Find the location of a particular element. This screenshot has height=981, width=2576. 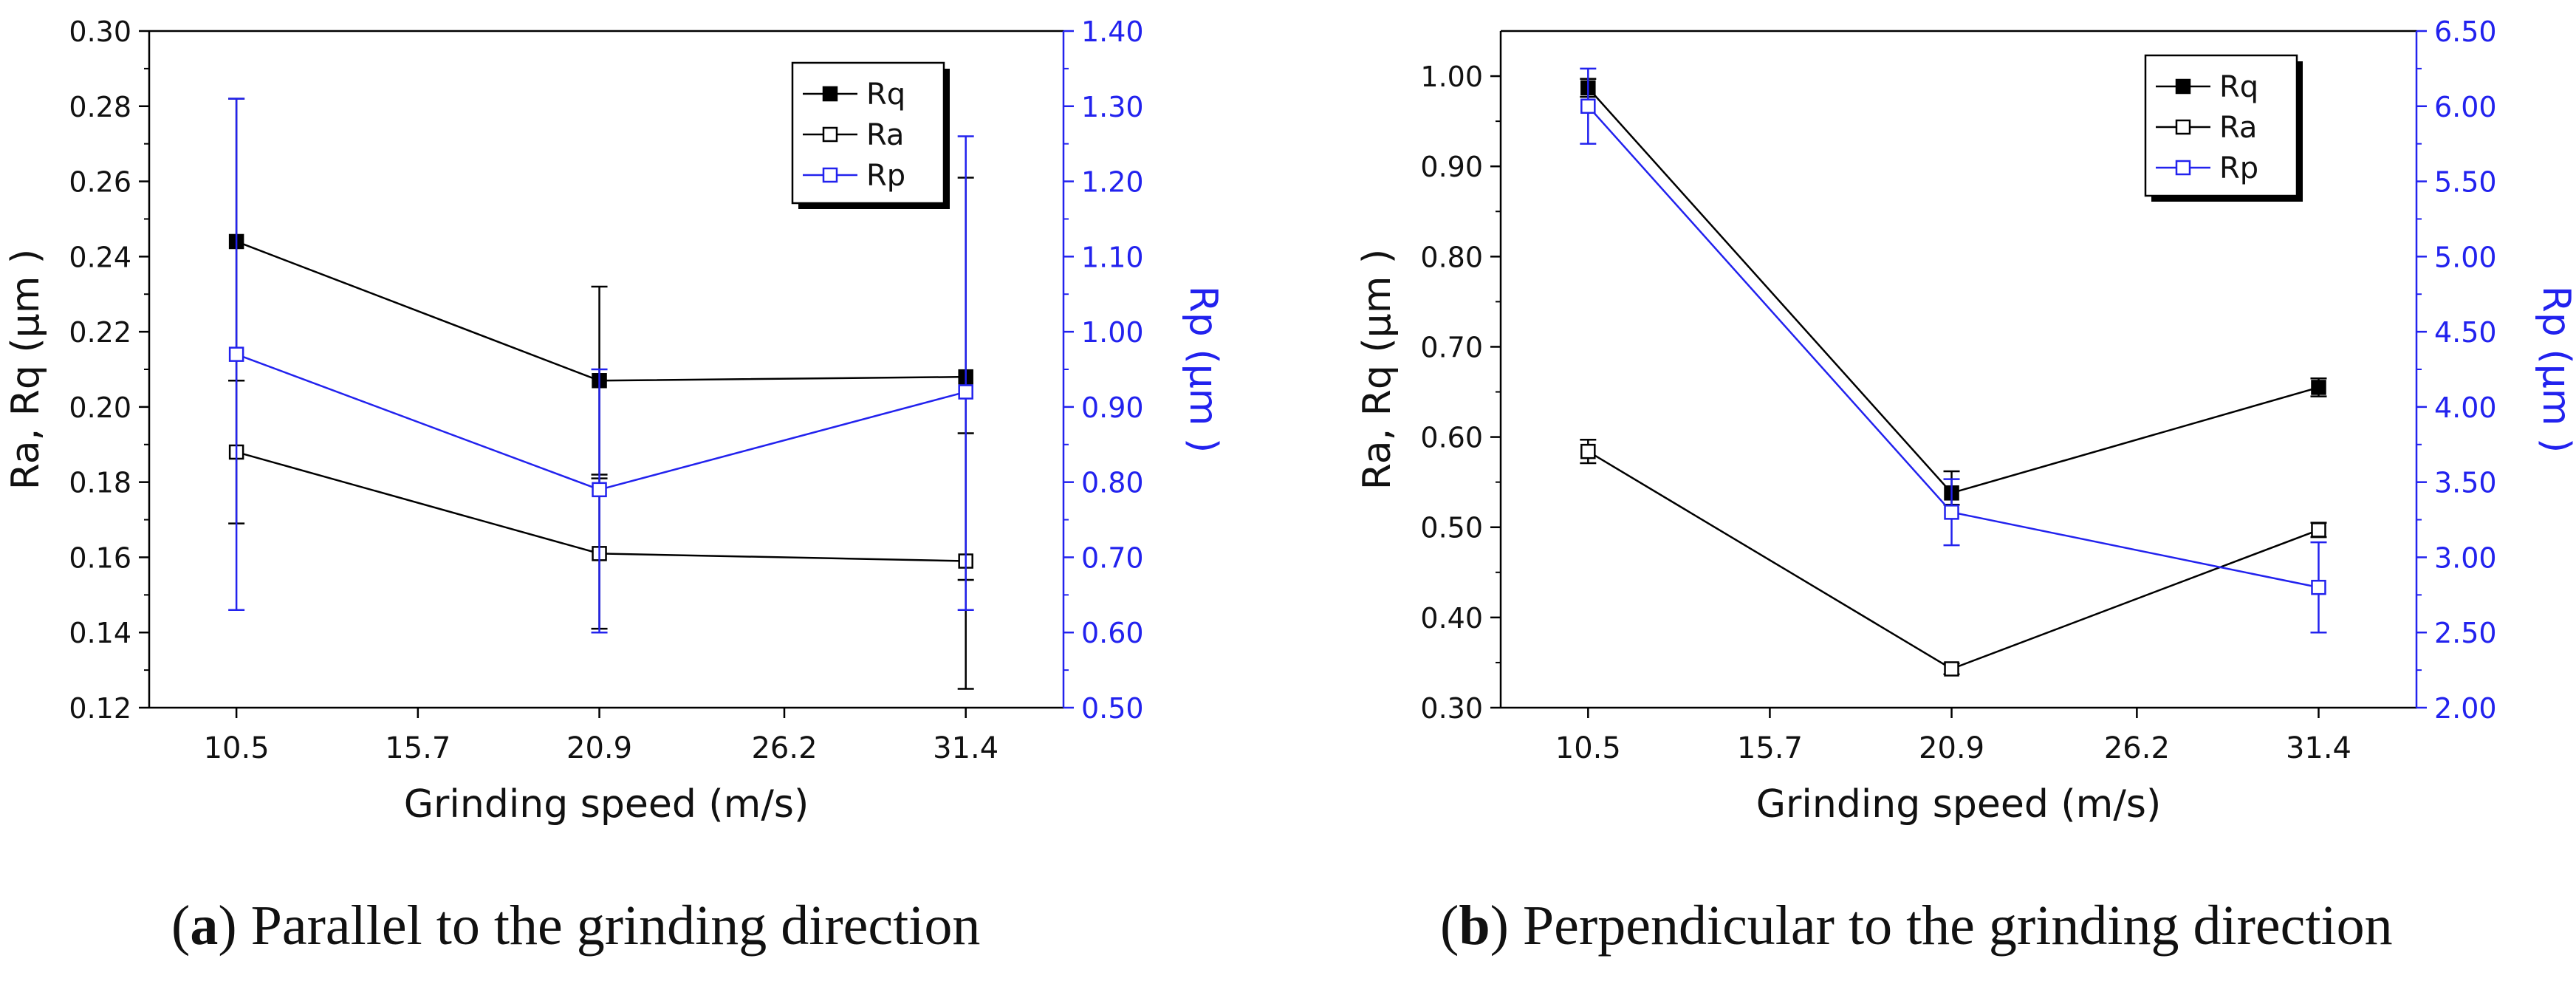

y2-tick-label: 0.80 is located at coordinates (1112, 483).